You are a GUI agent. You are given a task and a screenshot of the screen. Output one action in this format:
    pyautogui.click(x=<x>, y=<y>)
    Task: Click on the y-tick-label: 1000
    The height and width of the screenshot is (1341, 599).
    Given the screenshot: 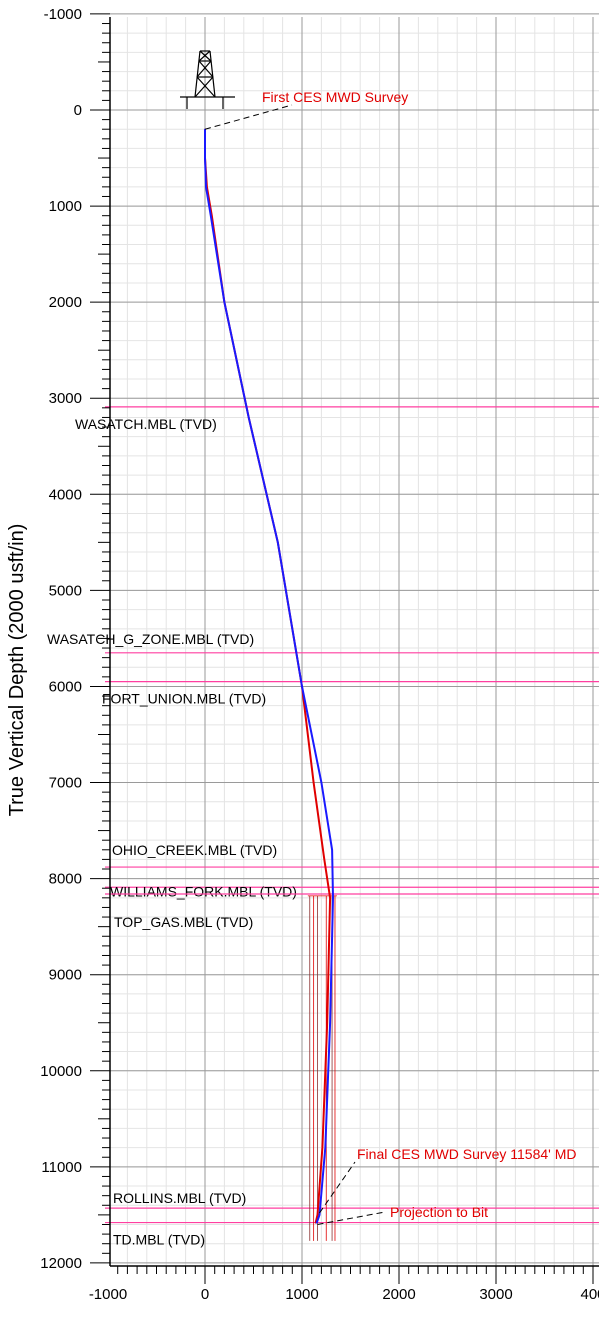 What is the action you would take?
    pyautogui.click(x=65, y=206)
    